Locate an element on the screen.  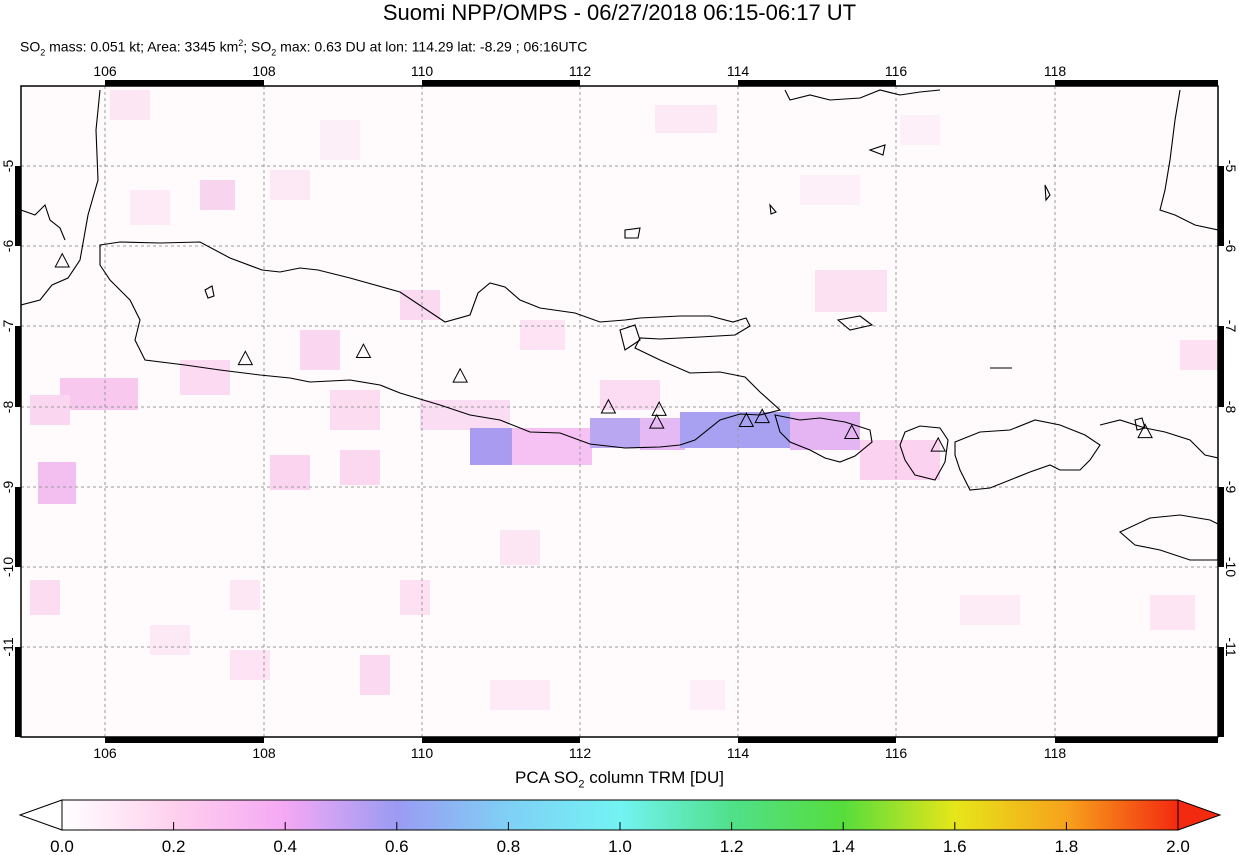
svg-text: 2.0 is located at coordinates (1178, 846).